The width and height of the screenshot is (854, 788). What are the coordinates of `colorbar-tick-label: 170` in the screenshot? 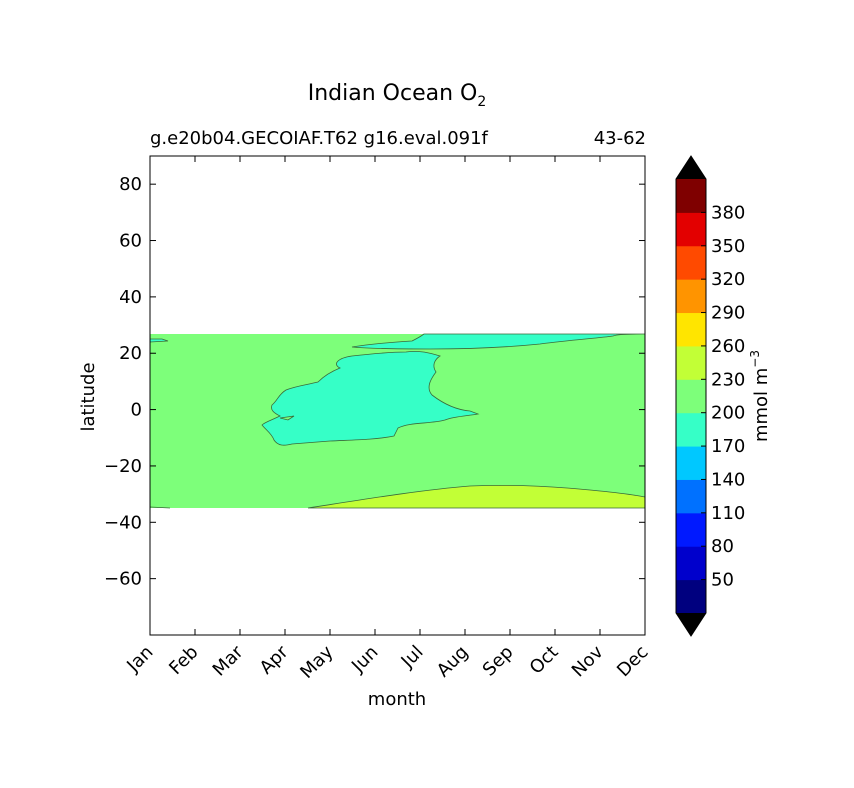 It's located at (728, 446).